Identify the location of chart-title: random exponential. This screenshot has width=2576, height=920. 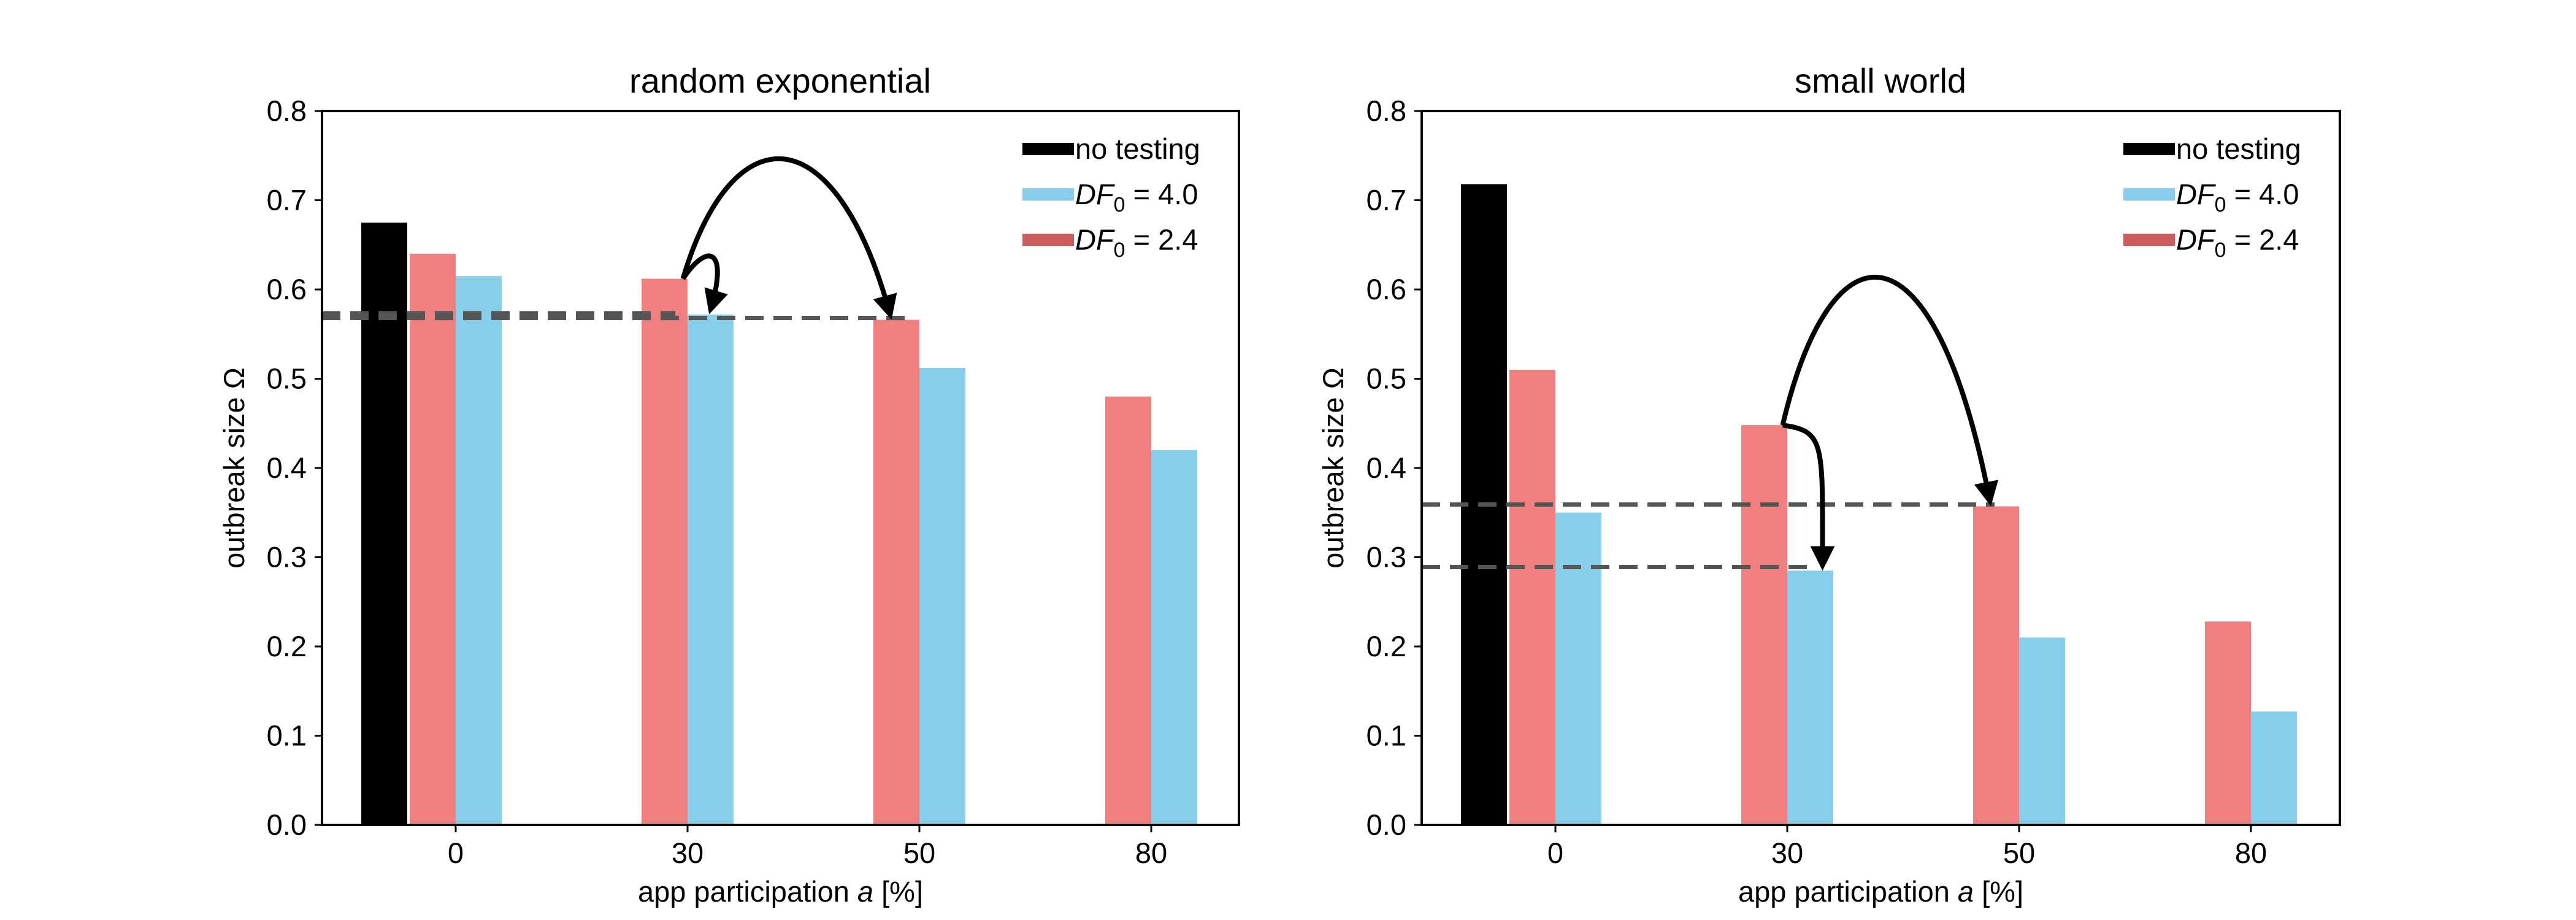
(780, 80).